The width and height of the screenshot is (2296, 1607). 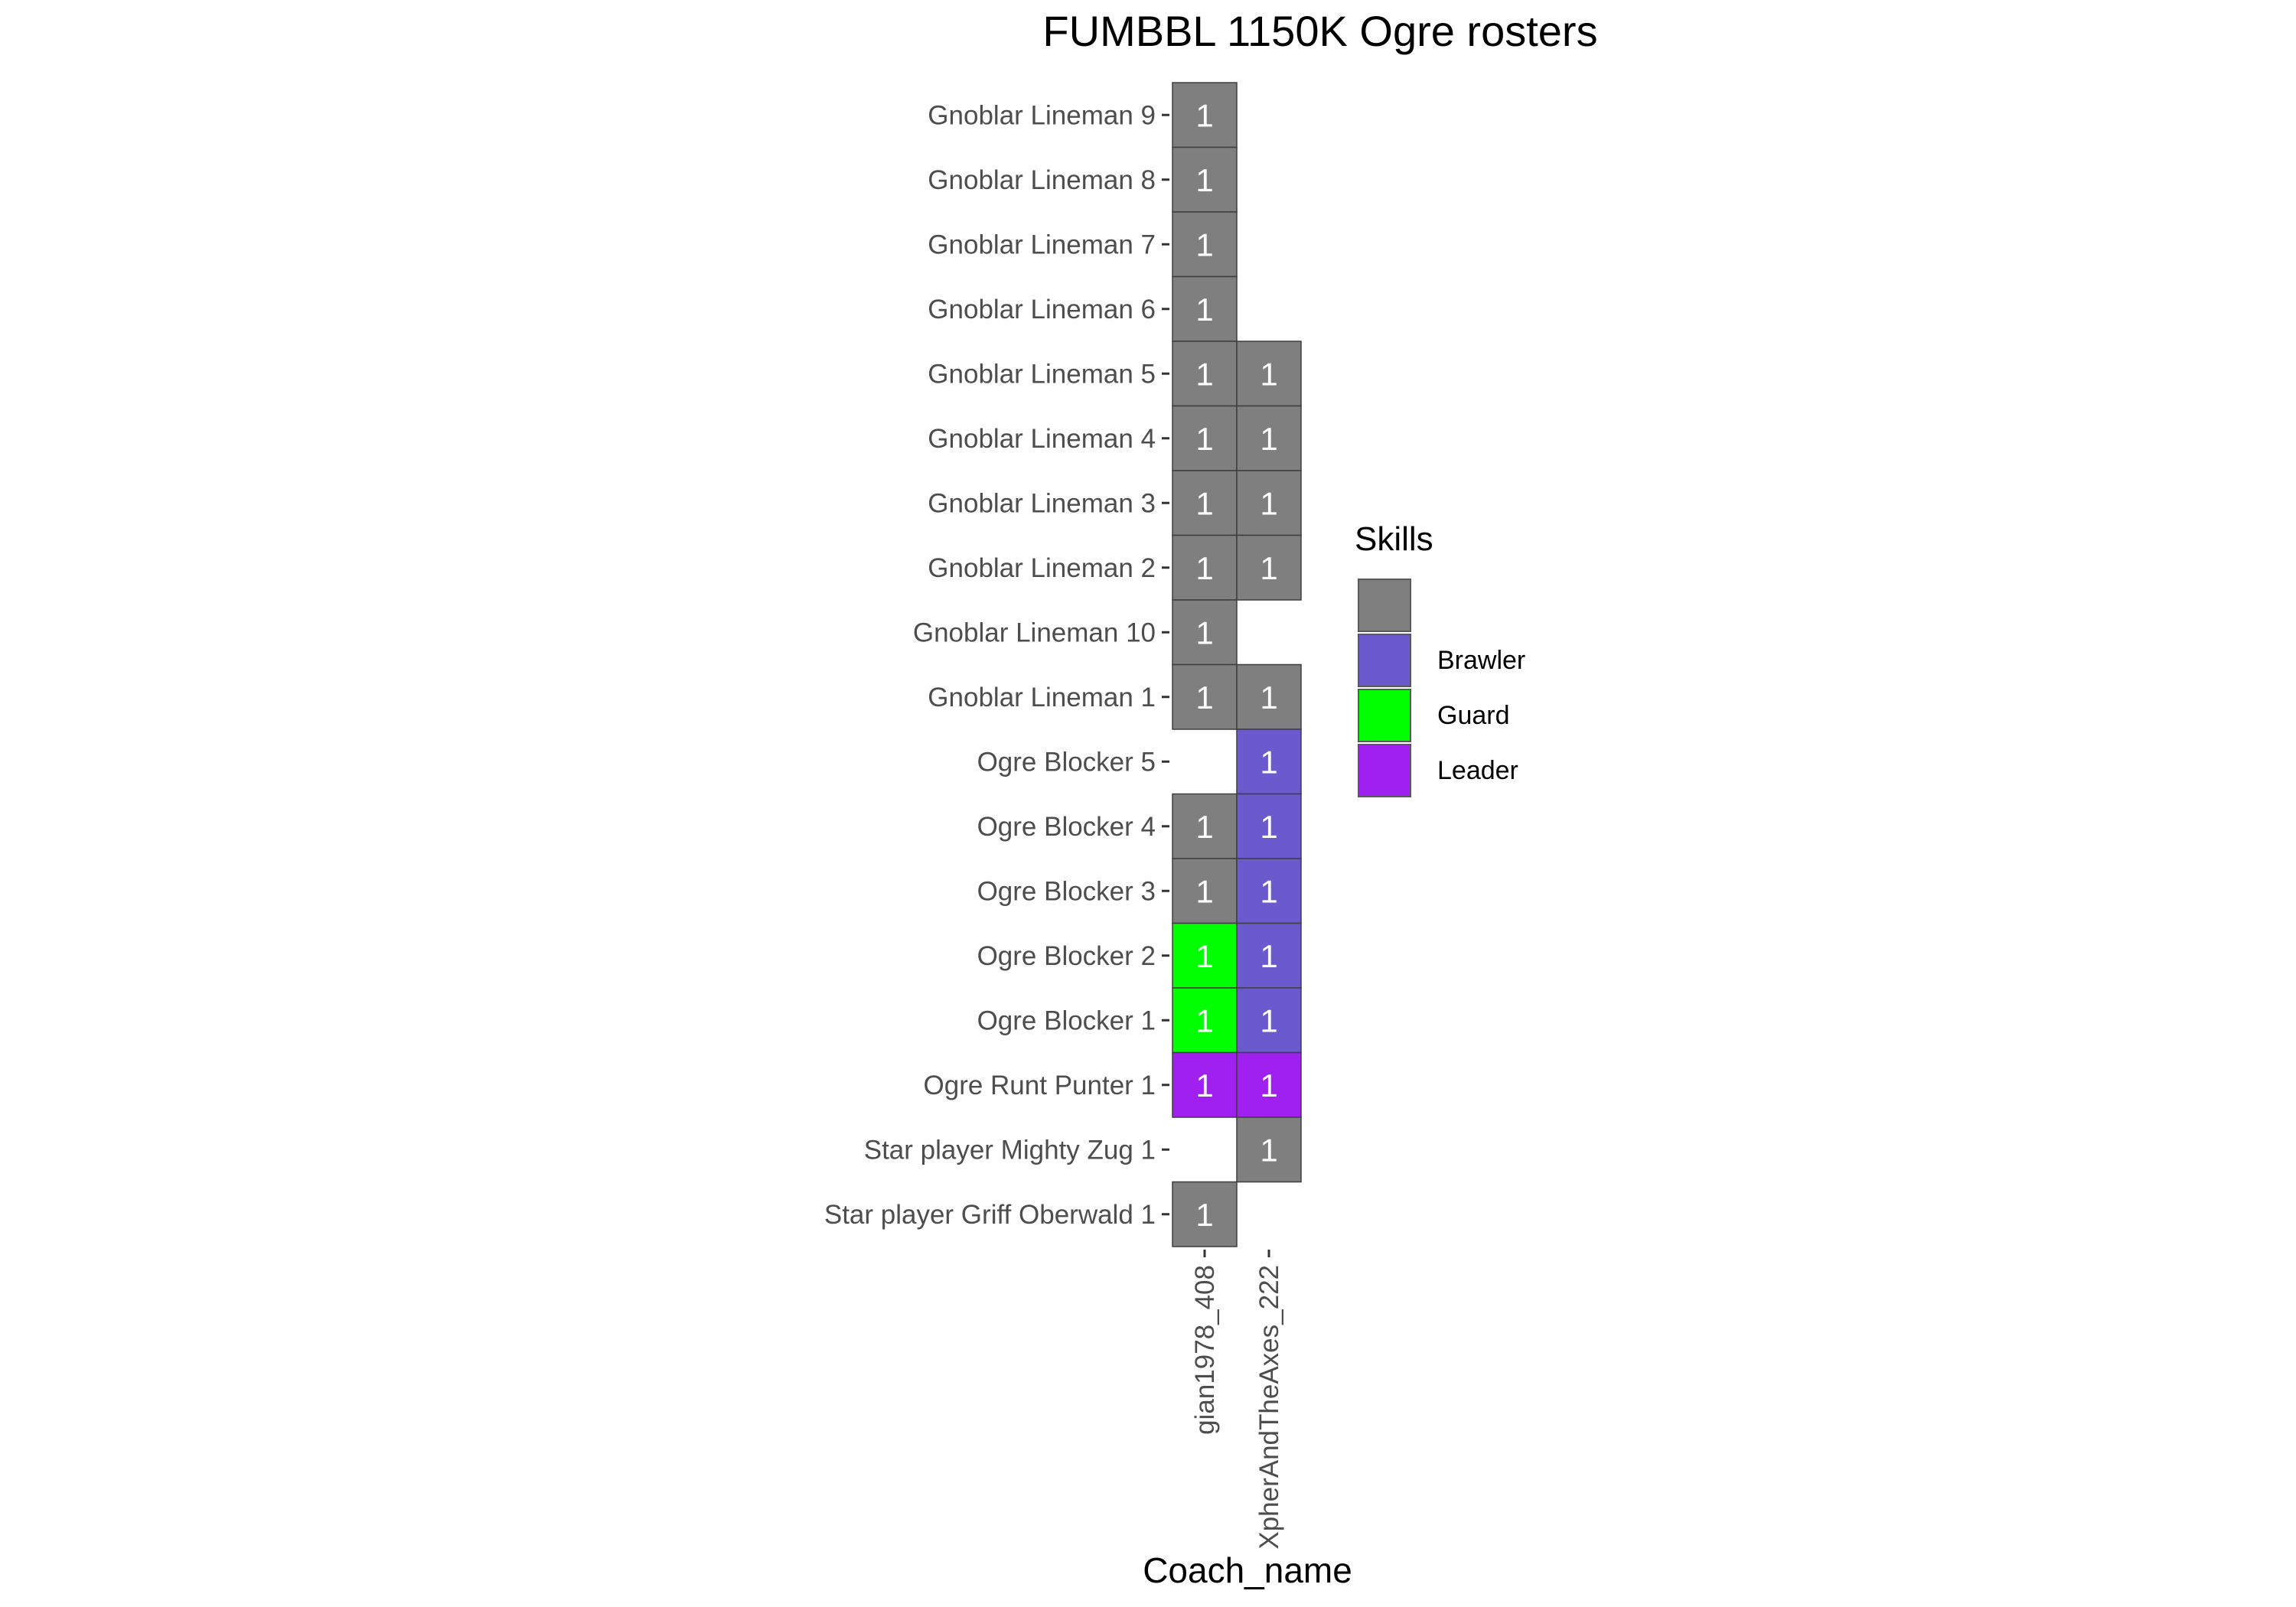 I want to click on legend-swatch-leader, so click(x=1384, y=770).